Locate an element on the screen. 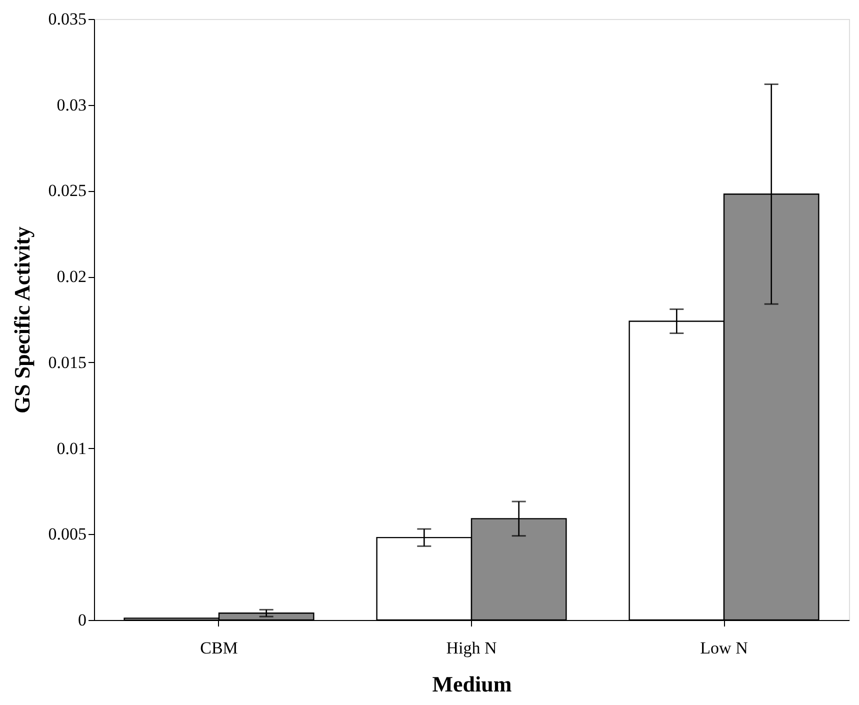  y-tick-label: 0.01 is located at coordinates (71, 448).